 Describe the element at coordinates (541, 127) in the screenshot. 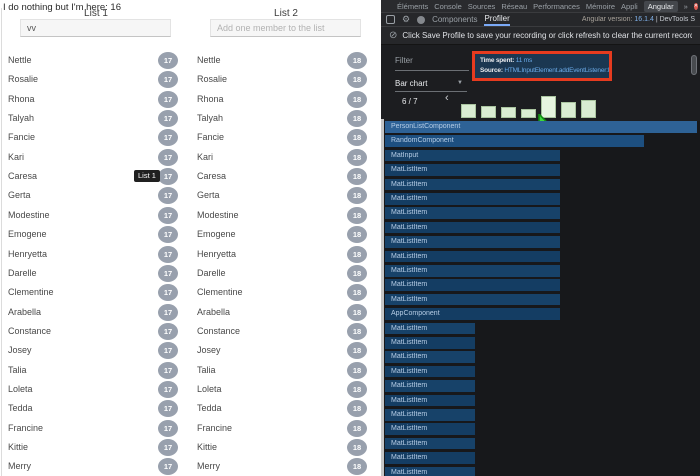

I see `flame-bar-PersonListComponent: PersonListComponent` at that location.